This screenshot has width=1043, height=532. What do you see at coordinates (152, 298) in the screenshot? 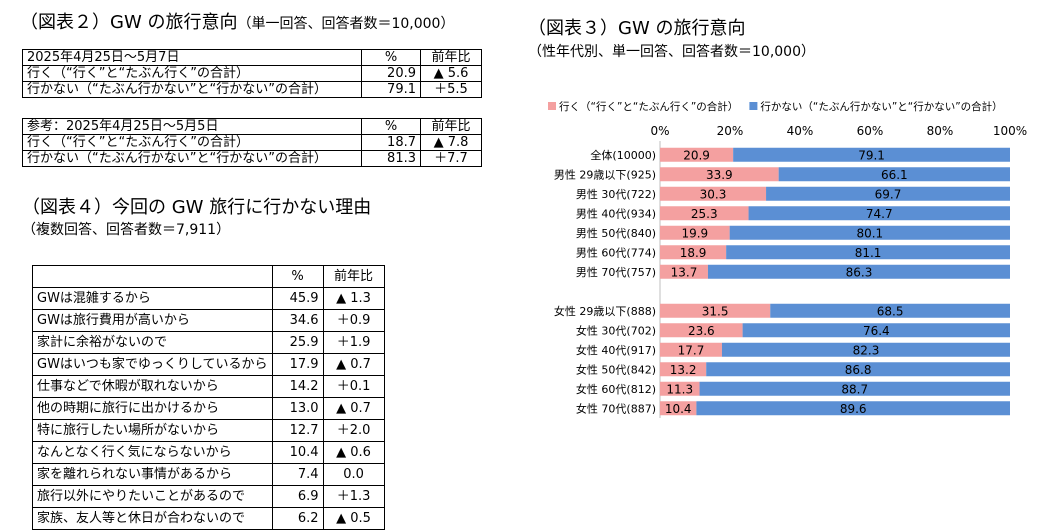
I see `table-cell-label: GWは混雑するから` at bounding box center [152, 298].